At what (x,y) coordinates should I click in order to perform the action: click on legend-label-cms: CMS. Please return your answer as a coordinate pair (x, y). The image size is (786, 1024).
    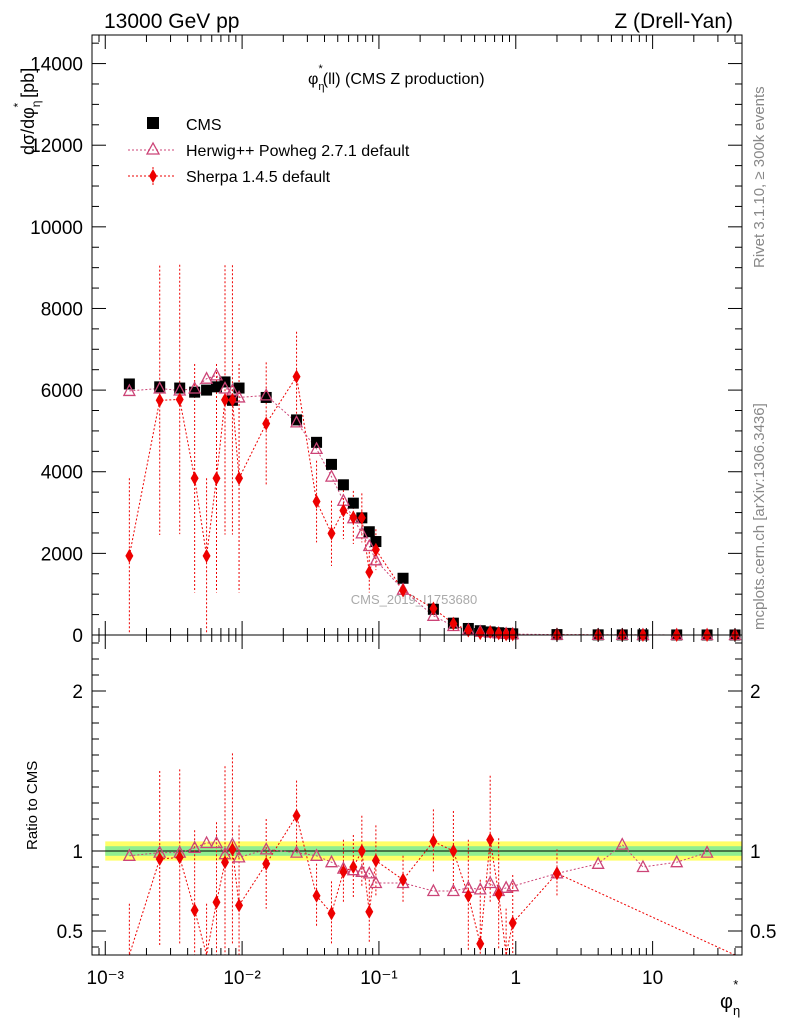
    Looking at the image, I should click on (204, 125).